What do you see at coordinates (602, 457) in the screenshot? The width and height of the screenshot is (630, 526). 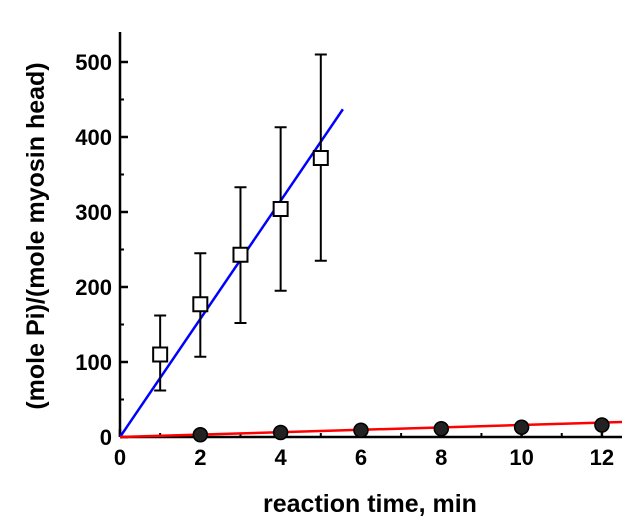 I see `x-tick-label: 12` at bounding box center [602, 457].